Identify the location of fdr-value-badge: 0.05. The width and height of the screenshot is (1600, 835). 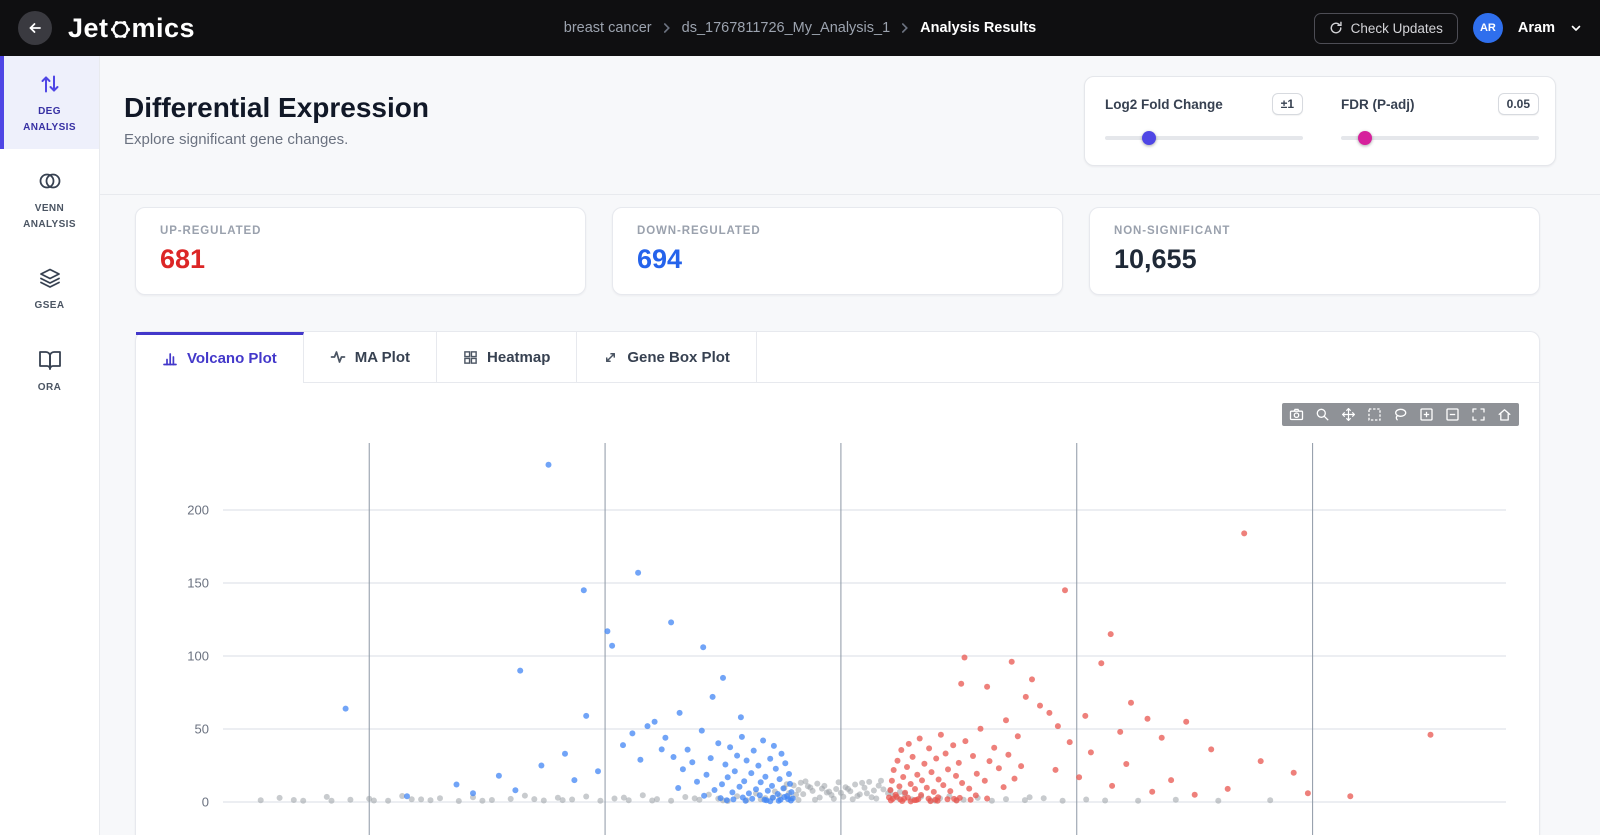
(1518, 104).